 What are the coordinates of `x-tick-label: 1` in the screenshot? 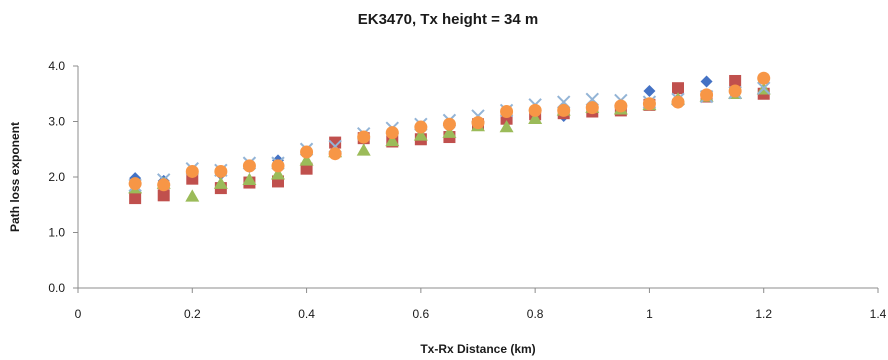 It's located at (649, 314).